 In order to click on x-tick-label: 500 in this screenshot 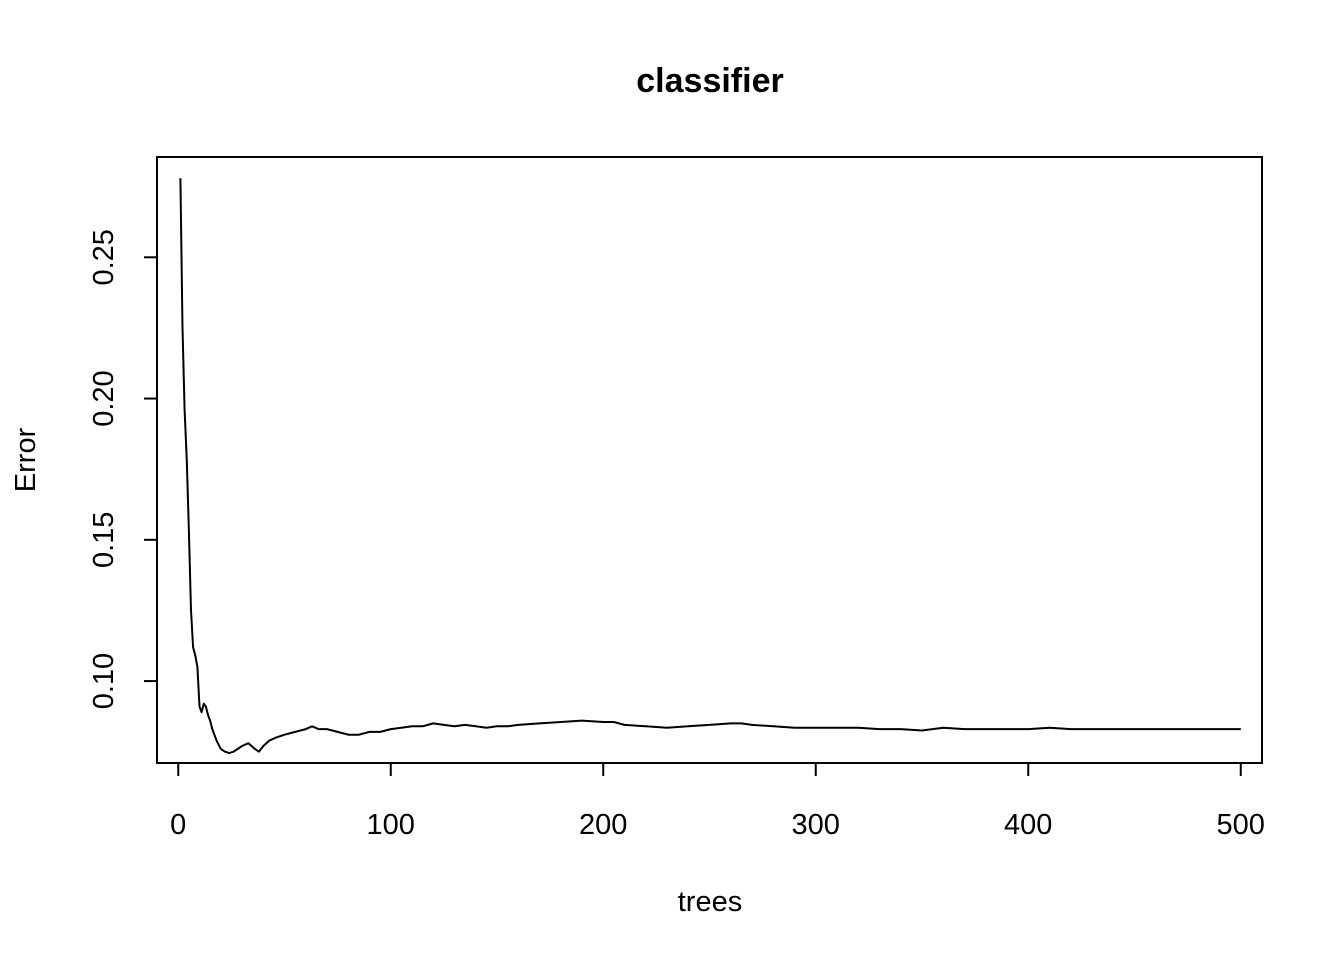, I will do `click(1241, 825)`.